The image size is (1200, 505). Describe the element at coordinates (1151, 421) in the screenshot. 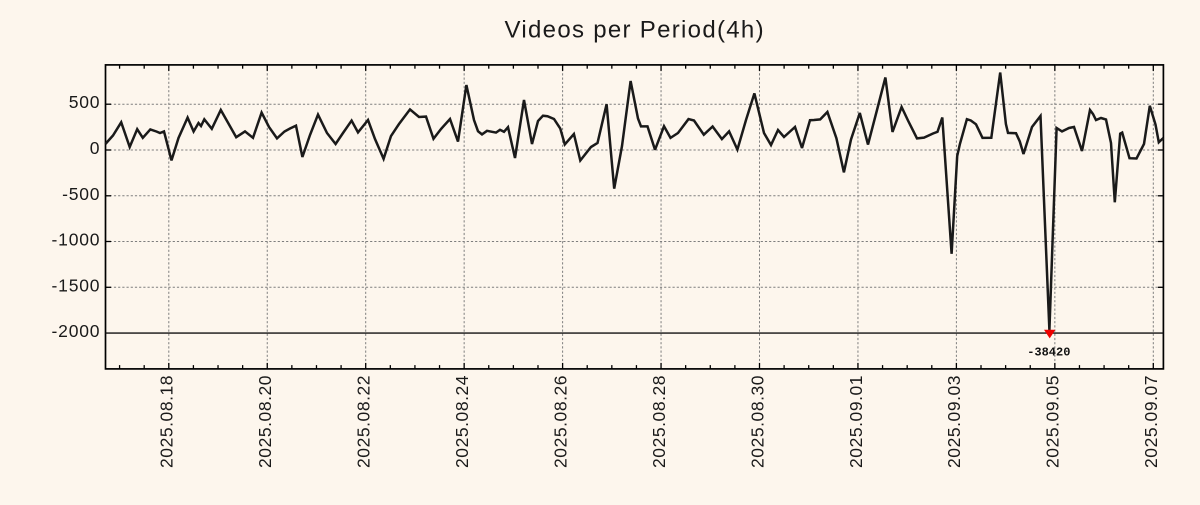

I see `svg-text: 2025.09.07` at that location.